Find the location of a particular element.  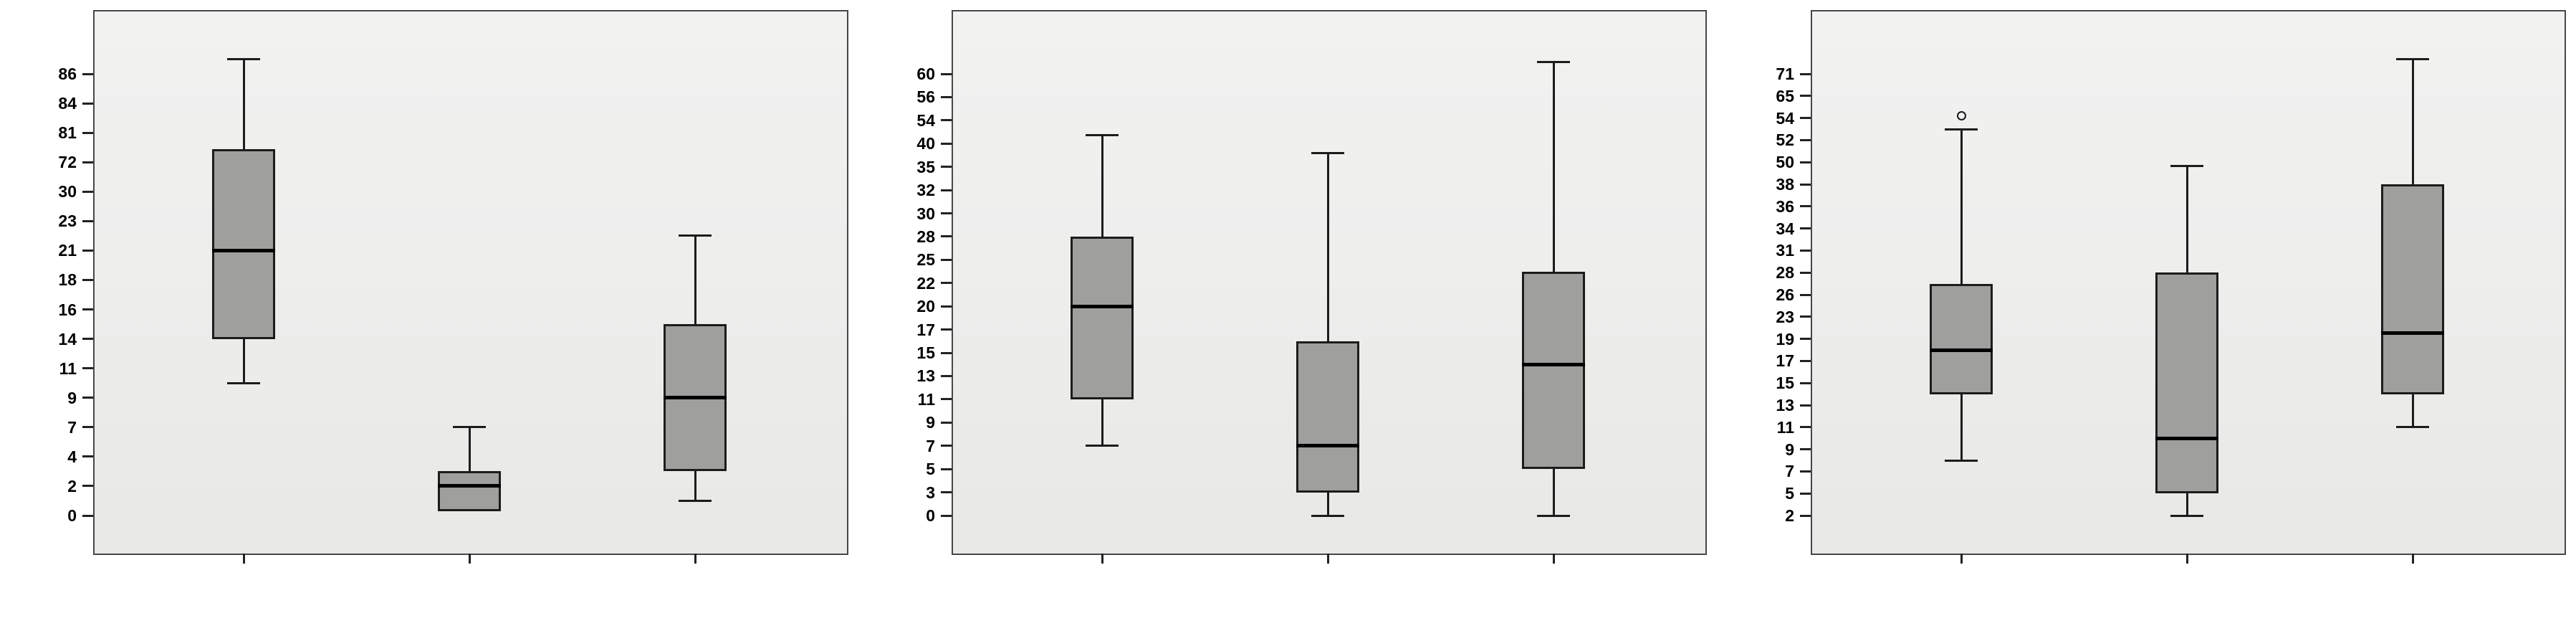

y-tick-label: 26 is located at coordinates (1785, 294).